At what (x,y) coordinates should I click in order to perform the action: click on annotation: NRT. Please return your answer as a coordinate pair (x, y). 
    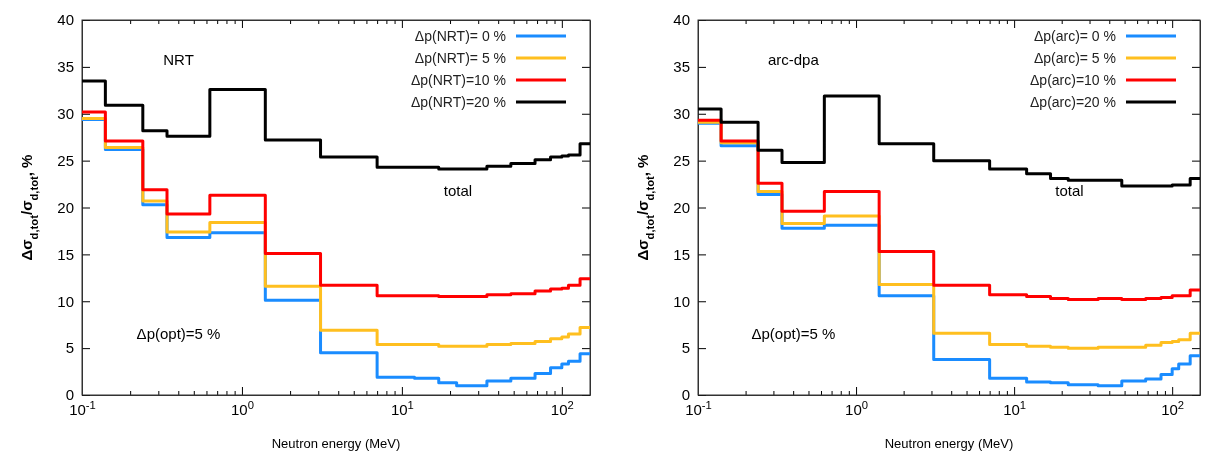
    Looking at the image, I should click on (178, 59).